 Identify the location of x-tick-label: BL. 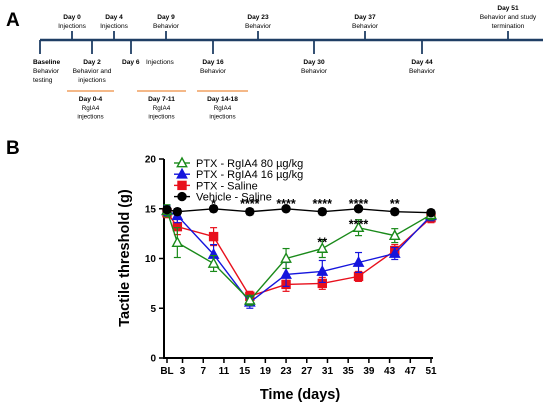
(166, 371).